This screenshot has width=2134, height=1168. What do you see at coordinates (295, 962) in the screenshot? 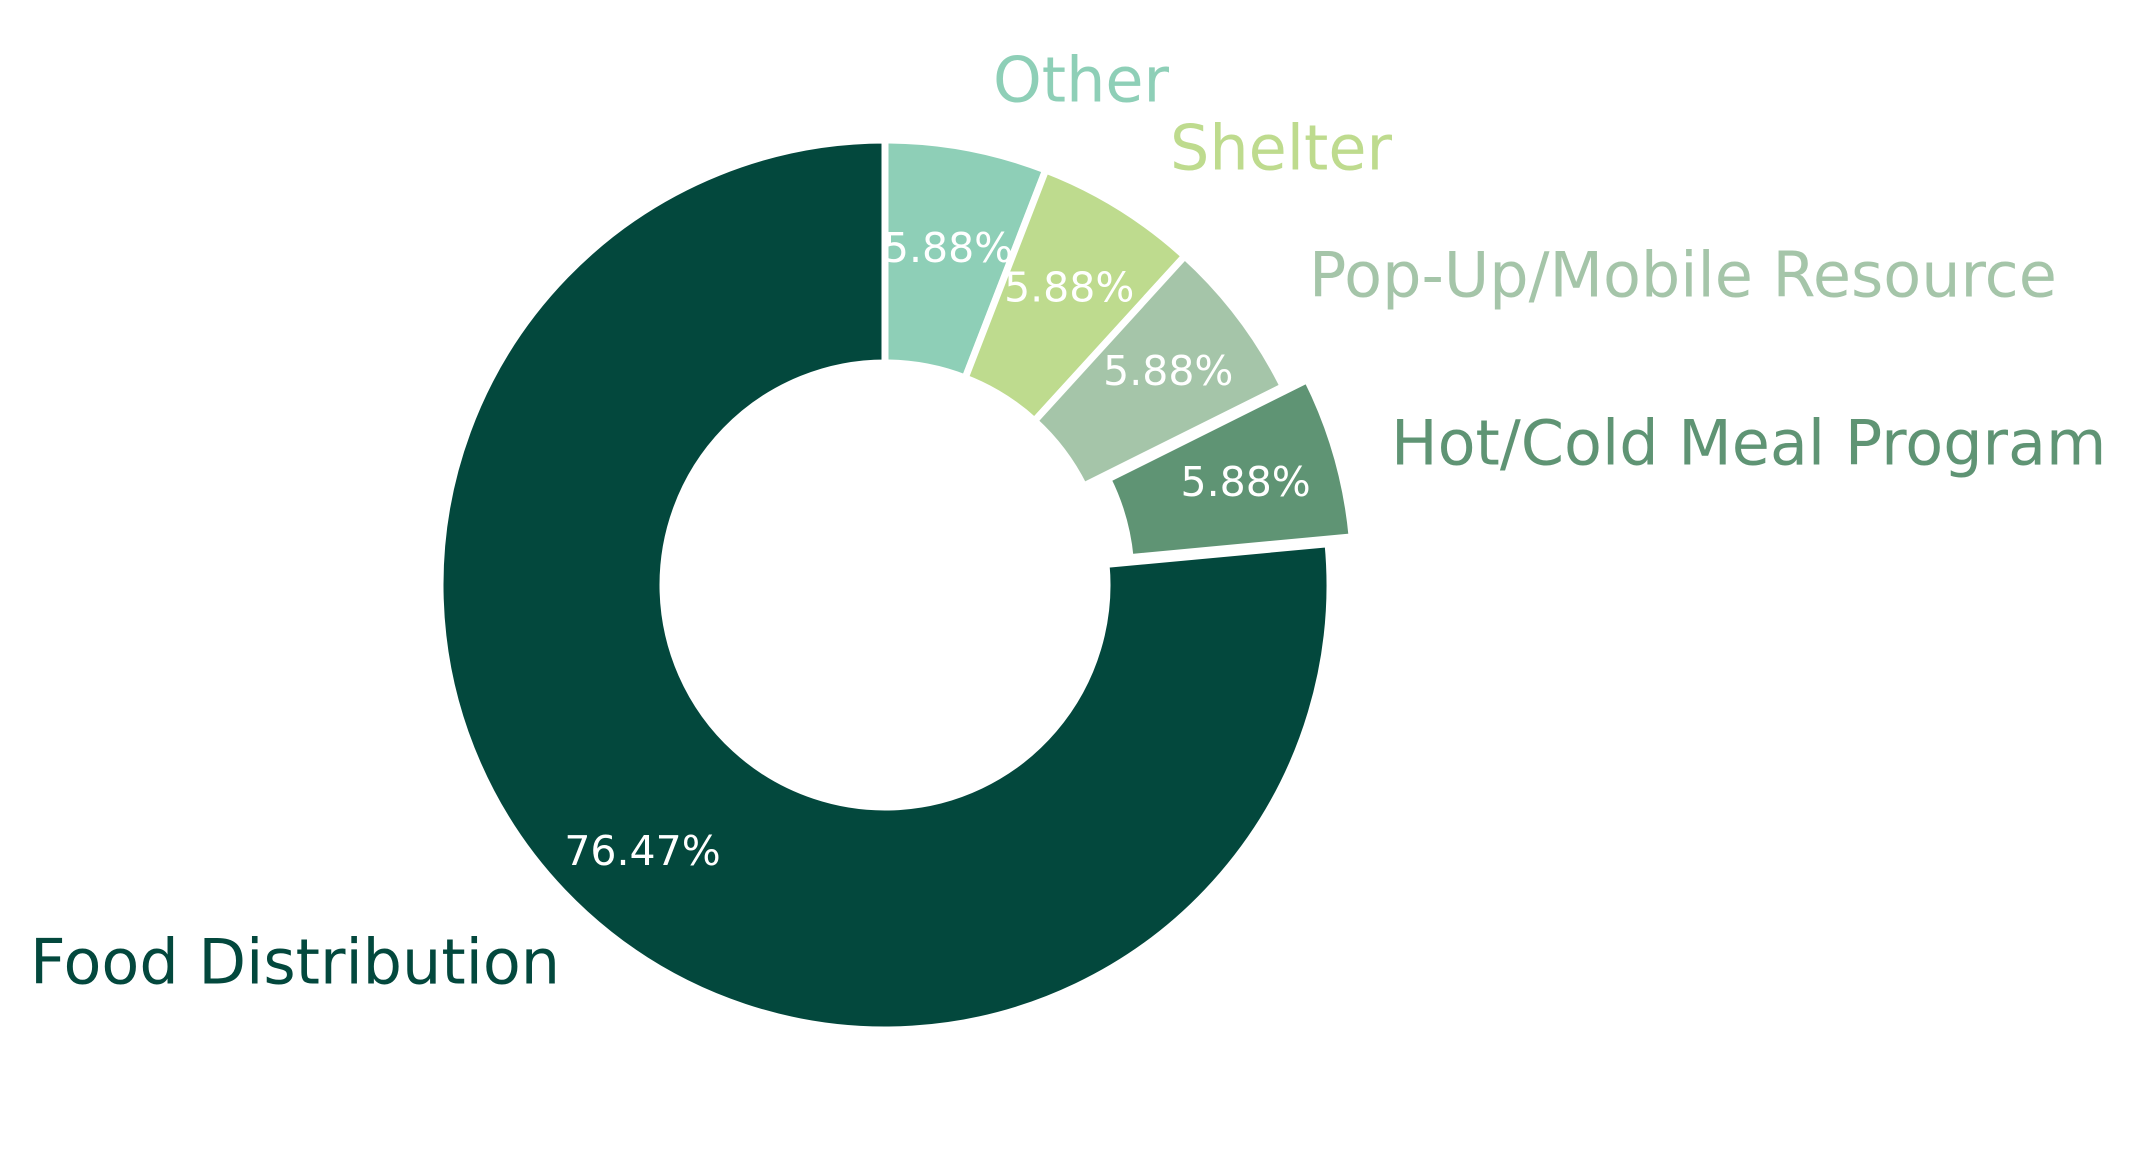
I see `category-label-food-distribution: Food Distribution` at bounding box center [295, 962].